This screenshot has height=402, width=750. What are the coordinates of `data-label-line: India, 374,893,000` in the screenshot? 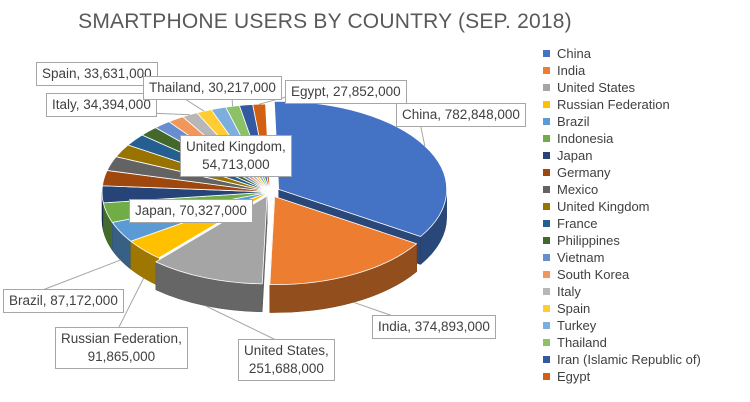 It's located at (434, 326).